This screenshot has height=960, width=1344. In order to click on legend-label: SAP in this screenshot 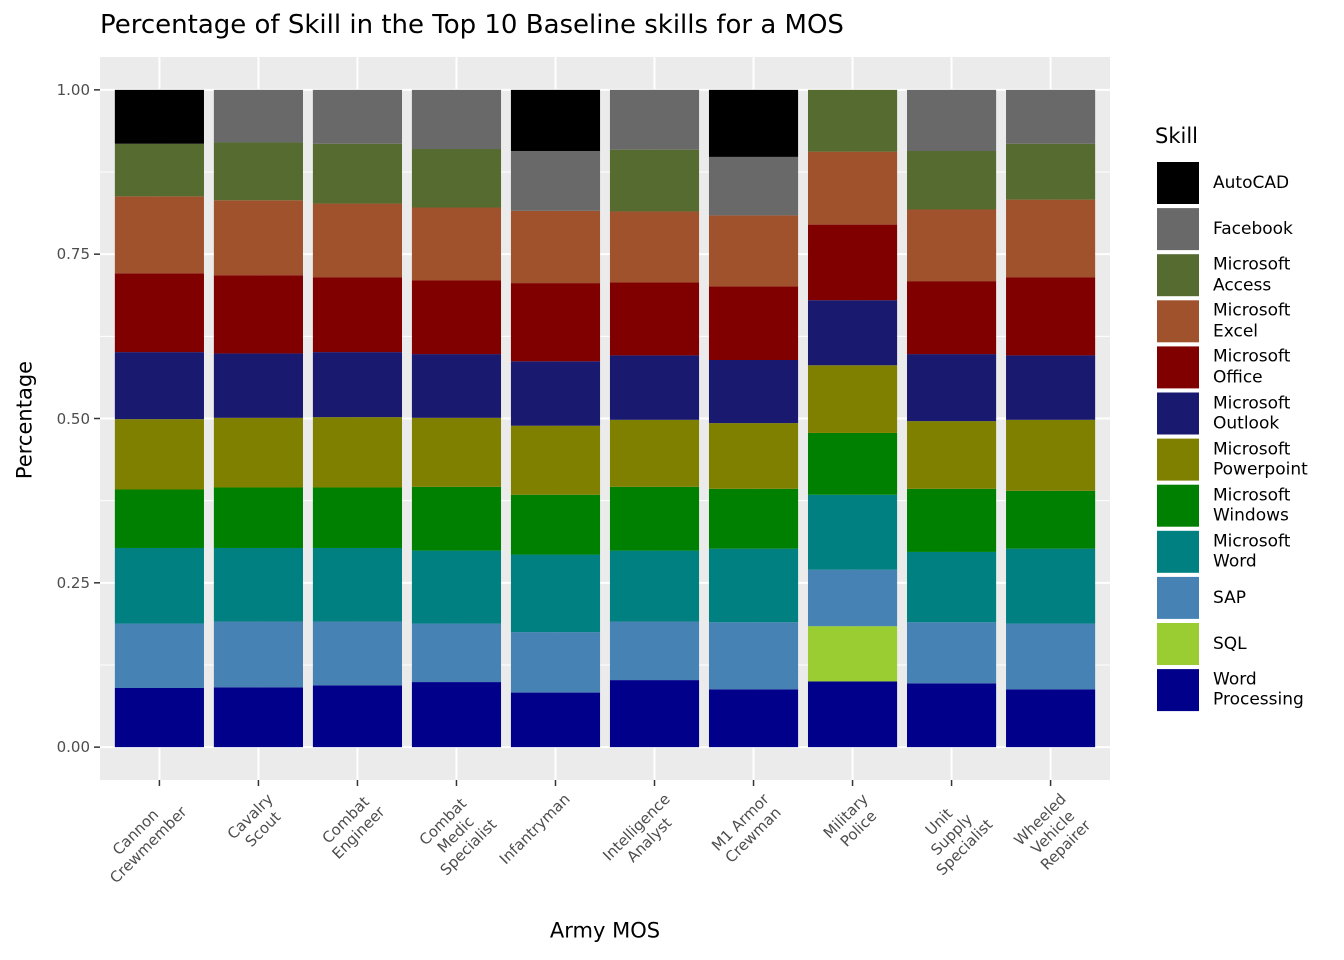, I will do `click(1229, 597)`.